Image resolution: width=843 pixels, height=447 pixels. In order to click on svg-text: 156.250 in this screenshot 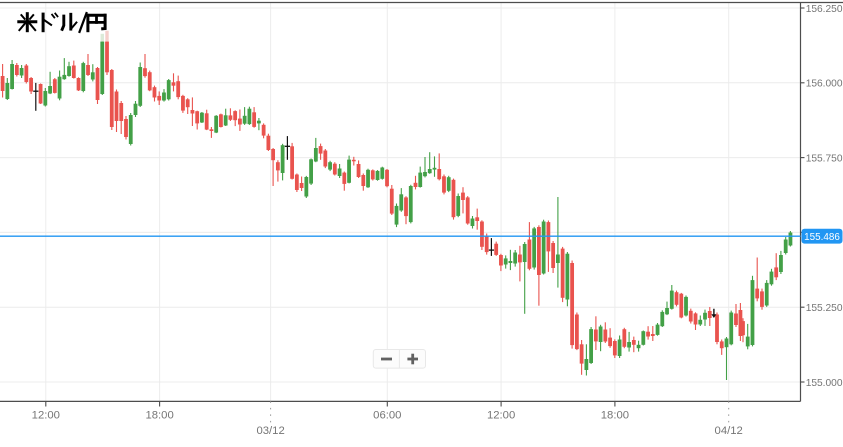, I will do `click(824, 9)`.